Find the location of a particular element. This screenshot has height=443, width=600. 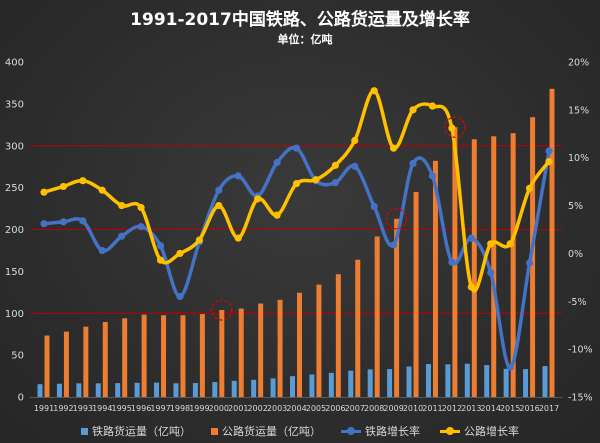

y-left-tick-label: 350 is located at coordinates (14, 104).